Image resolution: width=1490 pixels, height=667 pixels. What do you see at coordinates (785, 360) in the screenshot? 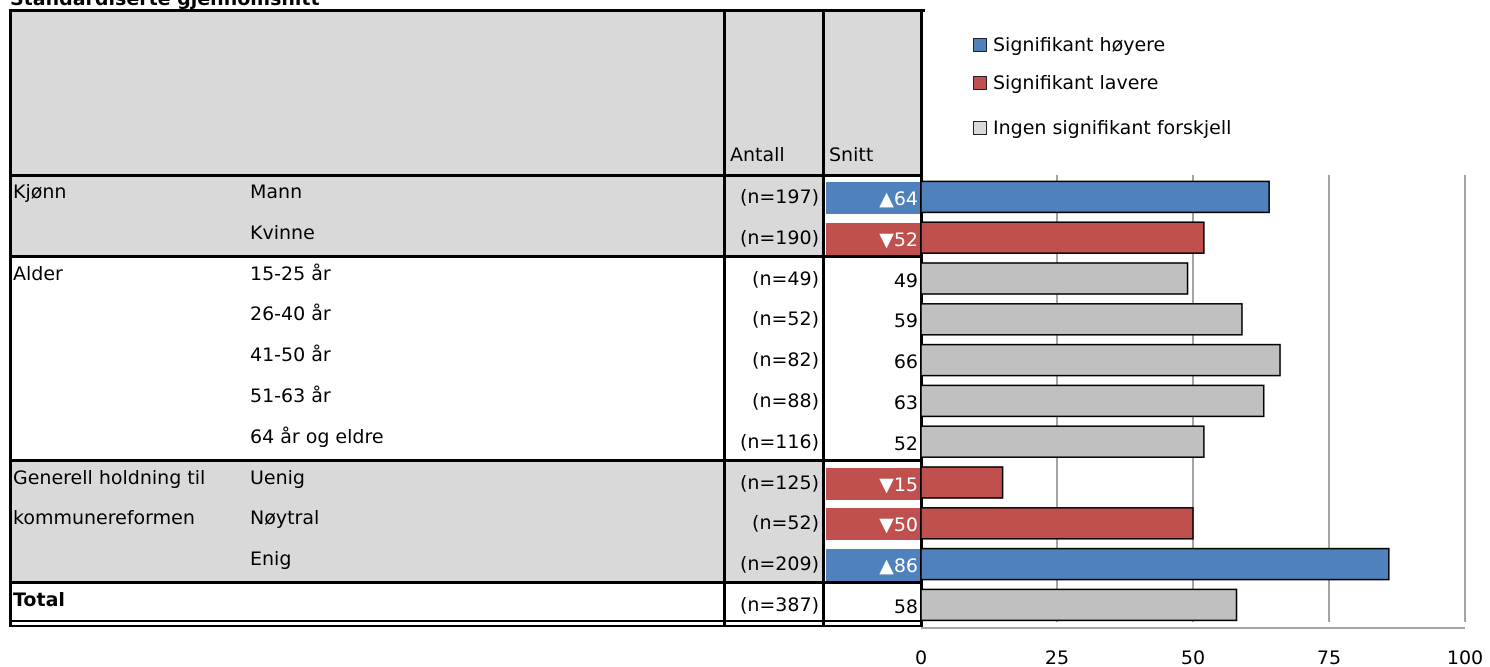
I see `row-count: (n=82)` at bounding box center [785, 360].